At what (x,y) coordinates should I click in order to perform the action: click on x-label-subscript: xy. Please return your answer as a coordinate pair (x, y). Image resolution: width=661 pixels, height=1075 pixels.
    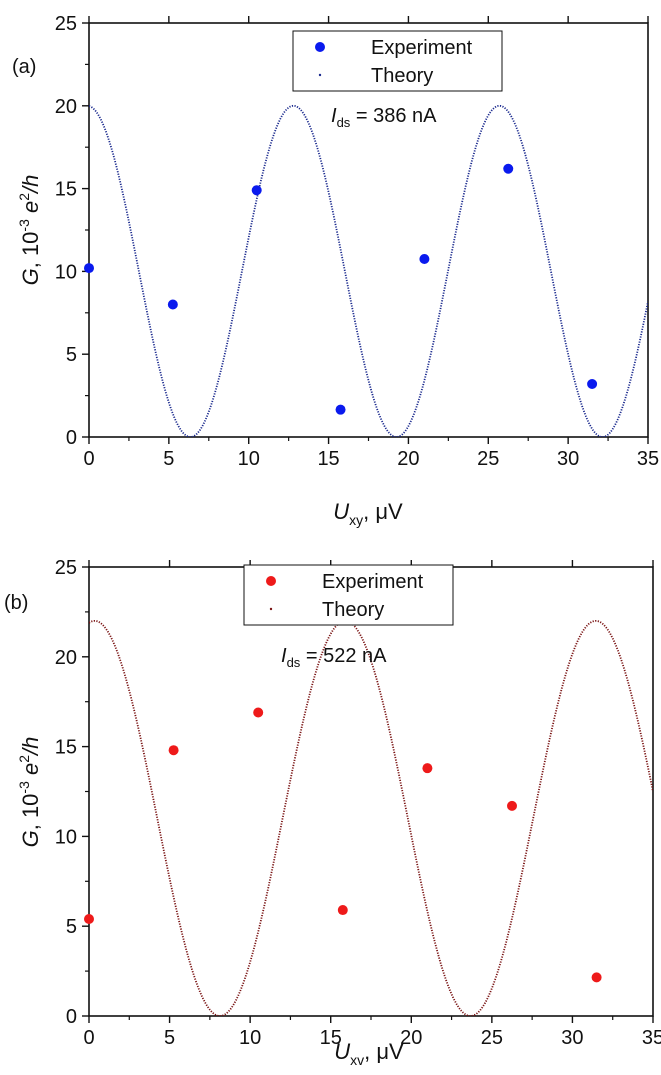
    Looking at the image, I should click on (356, 520).